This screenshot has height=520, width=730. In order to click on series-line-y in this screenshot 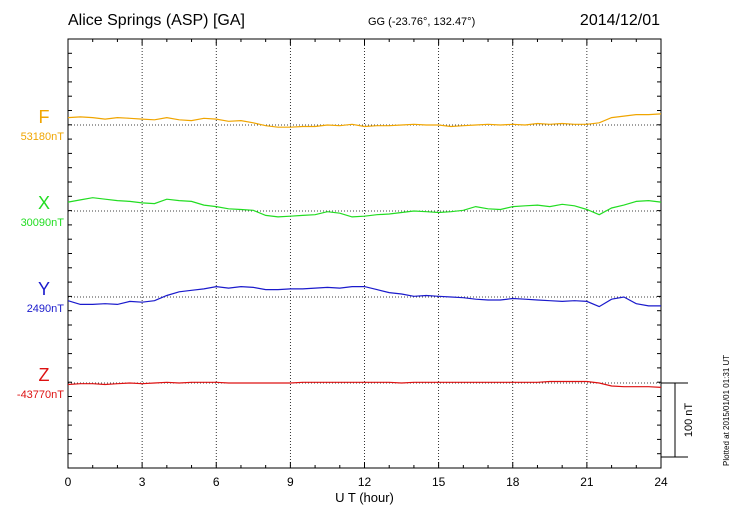, I will do `click(364, 296)`.